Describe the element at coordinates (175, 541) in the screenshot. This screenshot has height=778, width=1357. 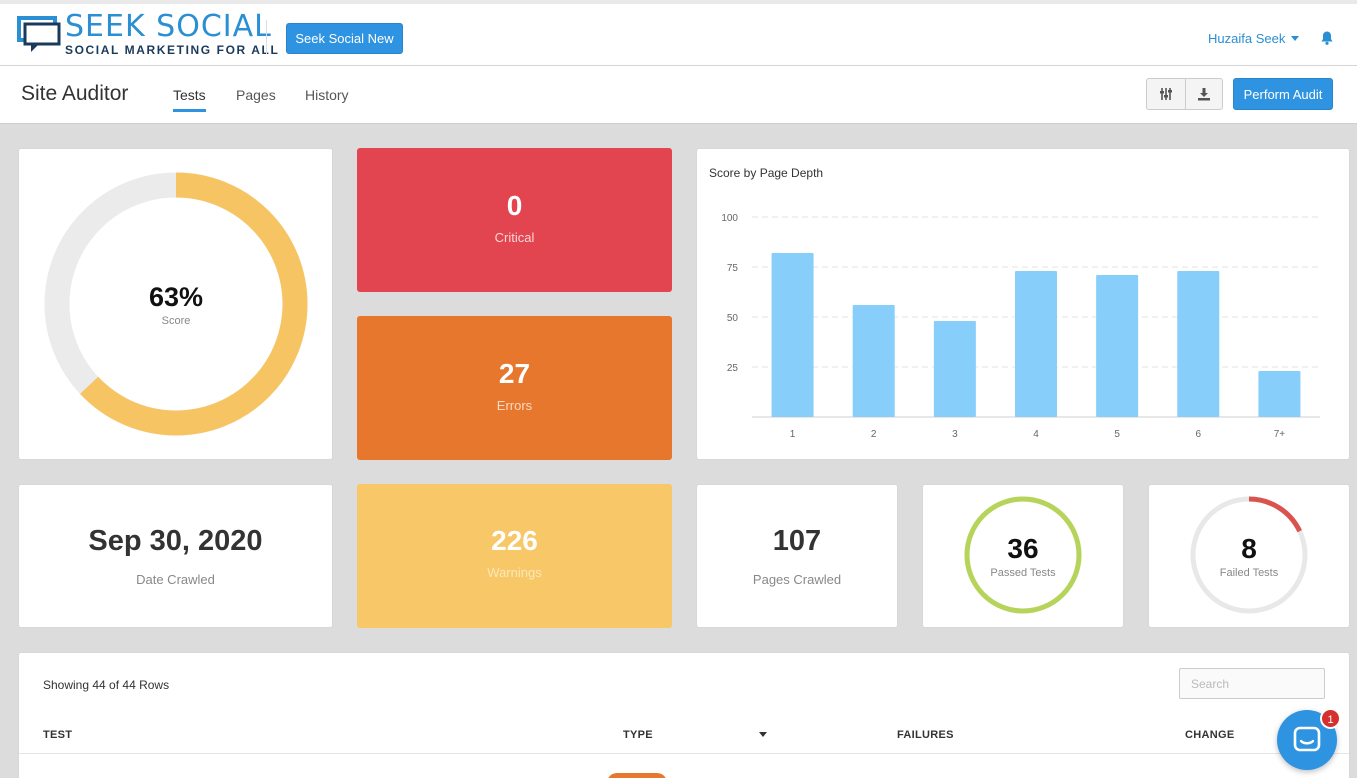
I see `date-crawled-value: Sep 30, 2020` at that location.